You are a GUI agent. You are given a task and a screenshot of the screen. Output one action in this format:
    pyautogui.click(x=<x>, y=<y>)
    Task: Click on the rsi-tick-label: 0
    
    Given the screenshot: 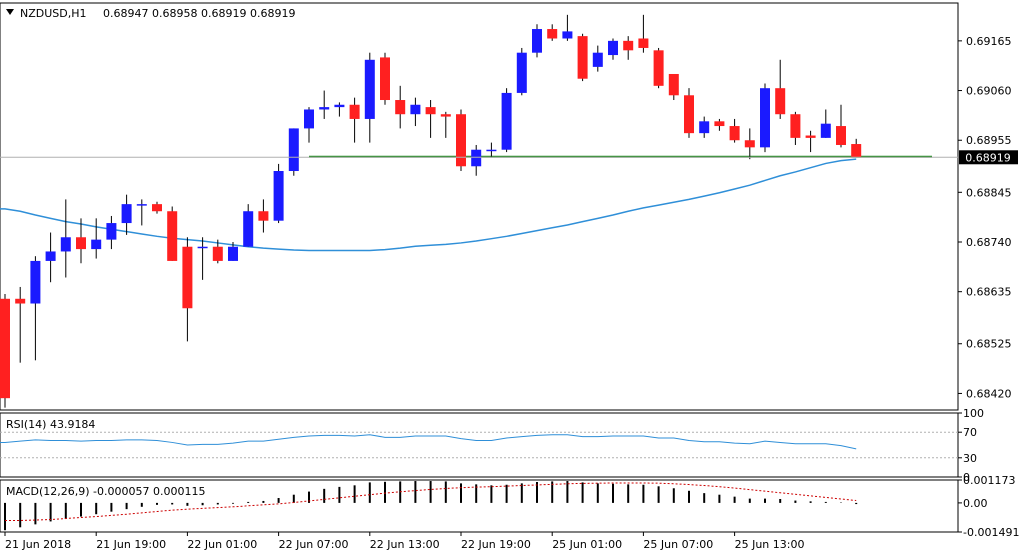 What is the action you would take?
    pyautogui.click(x=966, y=477)
    